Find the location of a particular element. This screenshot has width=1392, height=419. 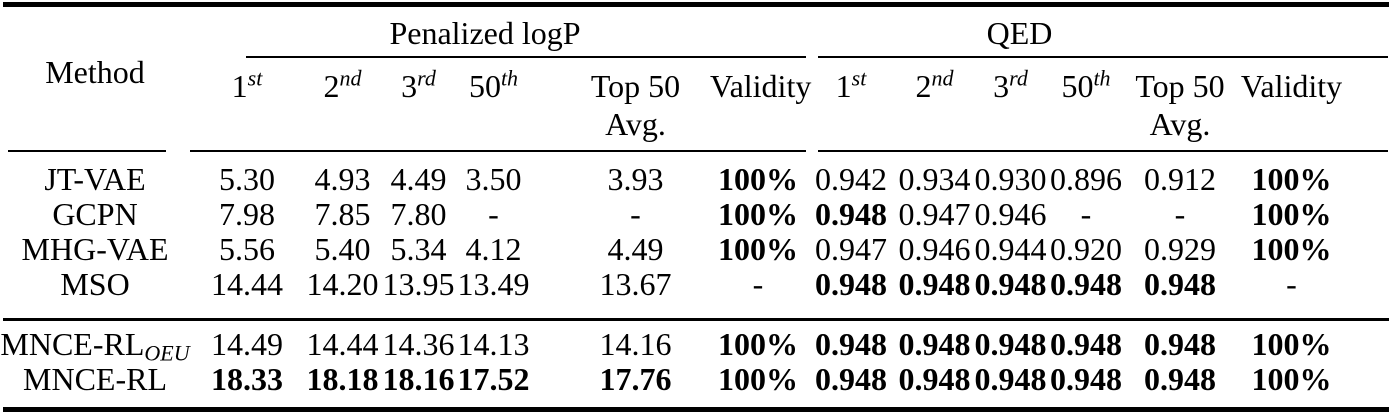

cell-method: MHG-VAE is located at coordinates (95, 249).